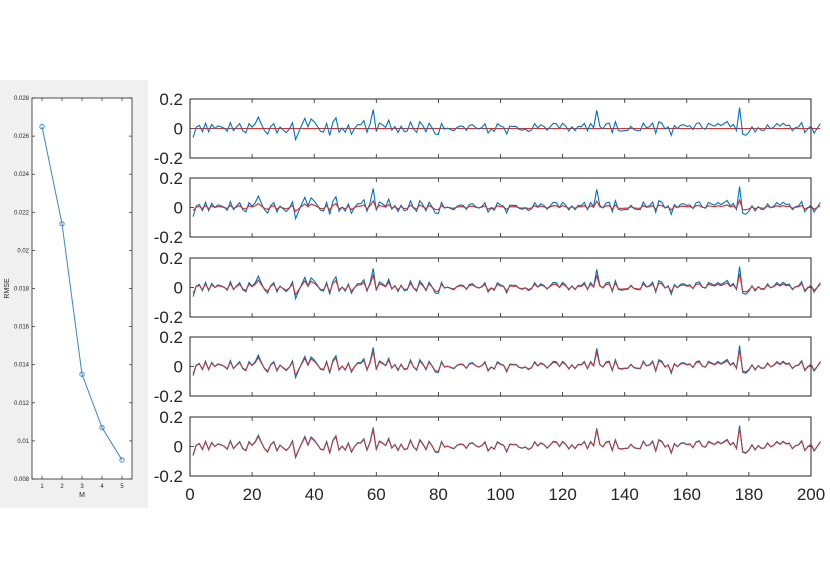  What do you see at coordinates (22, 213) in the screenshot?
I see `rmse-y-tick-label: 0.022` at bounding box center [22, 213].